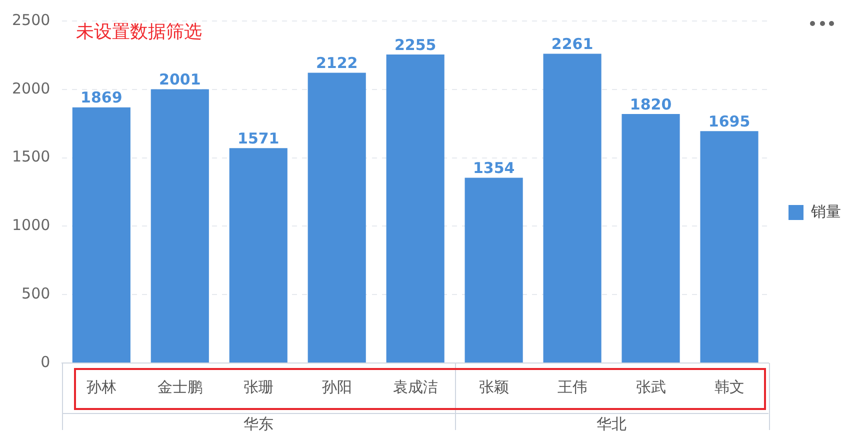  I want to click on data-label: 1354, so click(493, 168).